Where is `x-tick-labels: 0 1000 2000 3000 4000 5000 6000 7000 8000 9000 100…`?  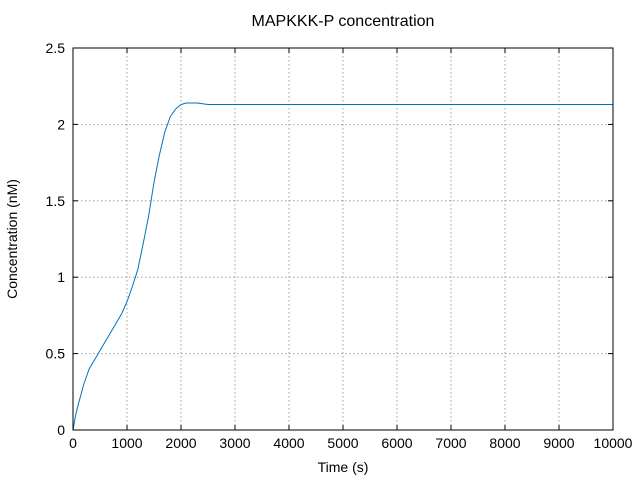 x-tick-labels: 0 1000 2000 3000 4000 5000 6000 7000 8000 9000 100… is located at coordinates (351, 443).